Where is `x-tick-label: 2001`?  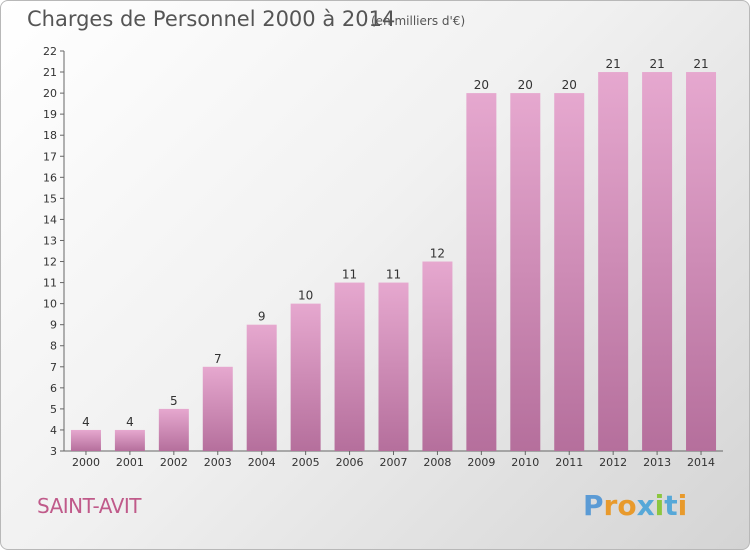 x-tick-label: 2001 is located at coordinates (130, 462).